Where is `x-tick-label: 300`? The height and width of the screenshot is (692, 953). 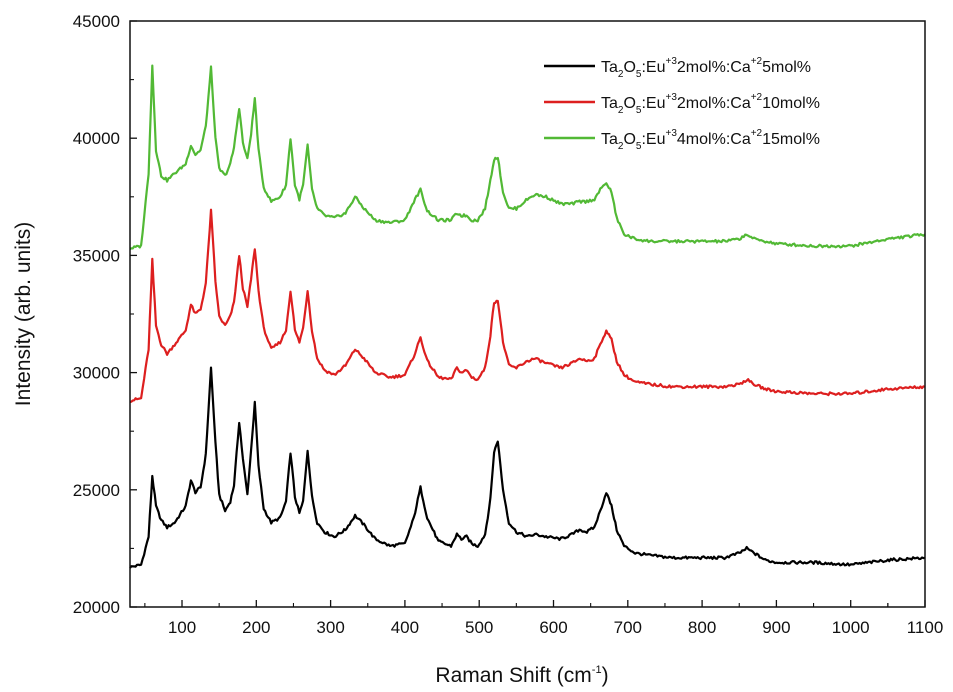 x-tick-label: 300 is located at coordinates (330, 627).